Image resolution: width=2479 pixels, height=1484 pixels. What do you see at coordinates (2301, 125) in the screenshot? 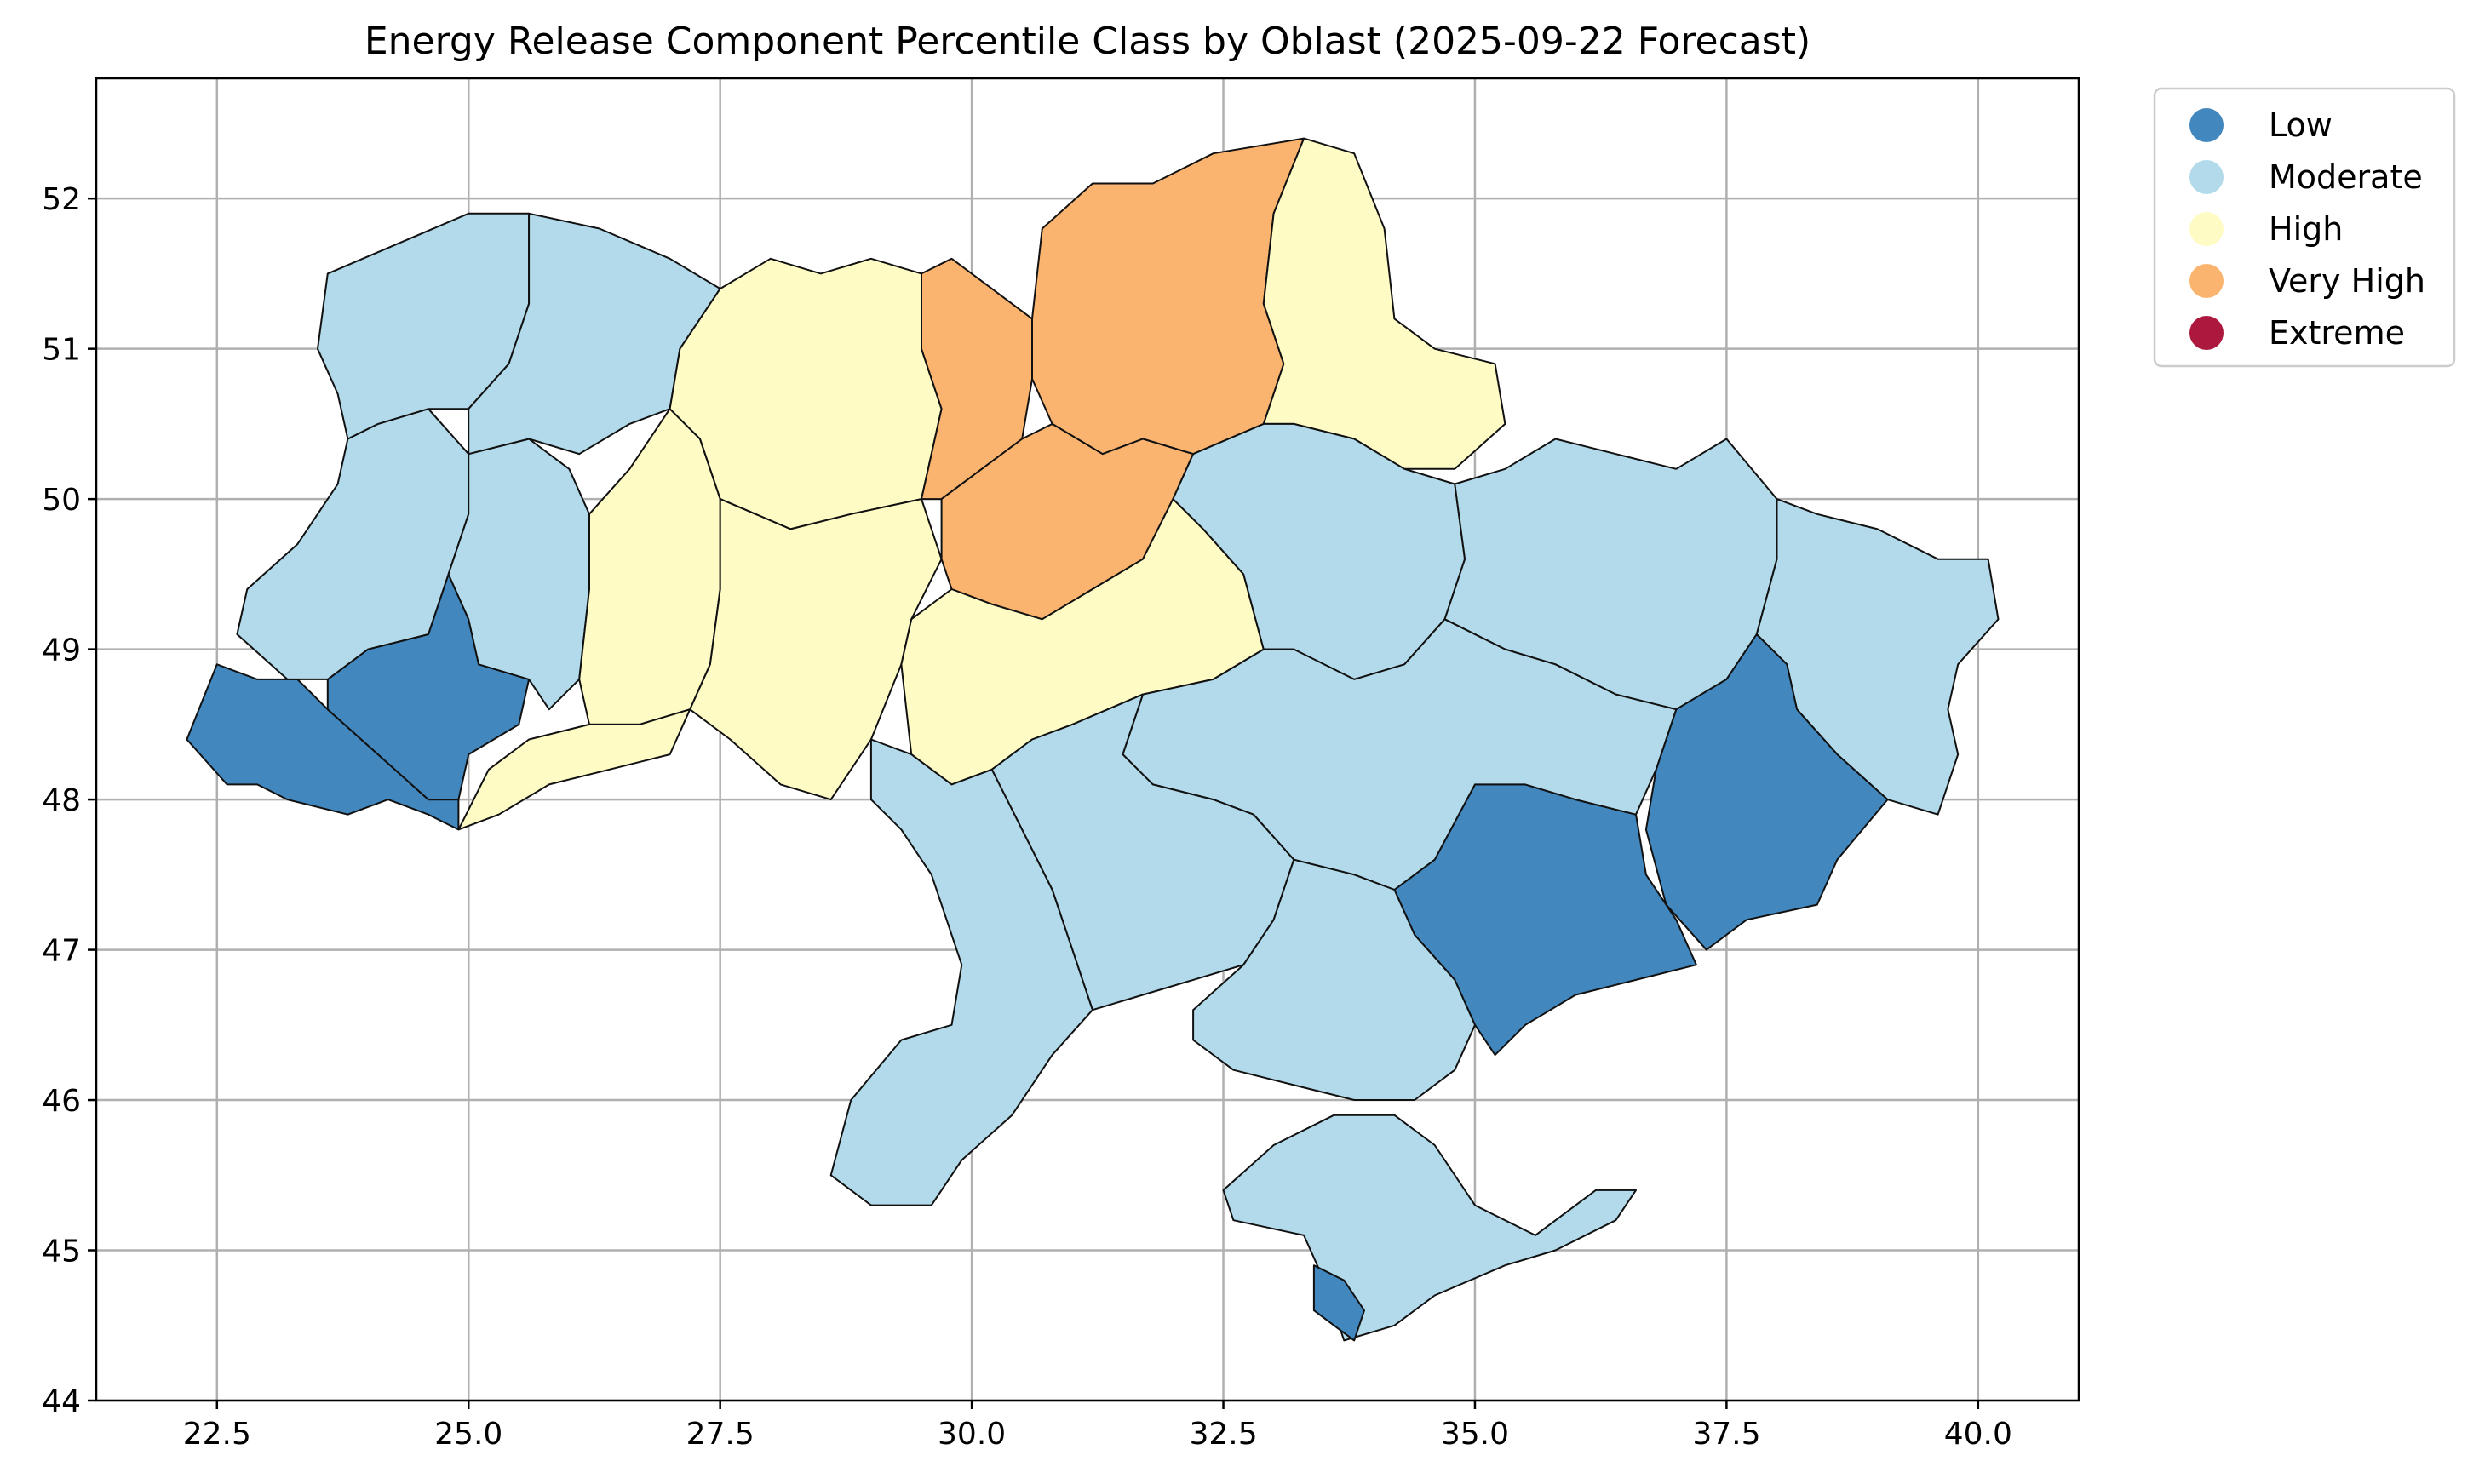
I see `legend-label: Low` at bounding box center [2301, 125].